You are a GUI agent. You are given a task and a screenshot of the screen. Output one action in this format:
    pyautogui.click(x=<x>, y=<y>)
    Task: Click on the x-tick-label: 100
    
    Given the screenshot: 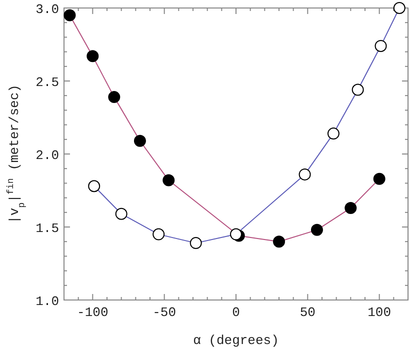 What is the action you would take?
    pyautogui.click(x=380, y=312)
    